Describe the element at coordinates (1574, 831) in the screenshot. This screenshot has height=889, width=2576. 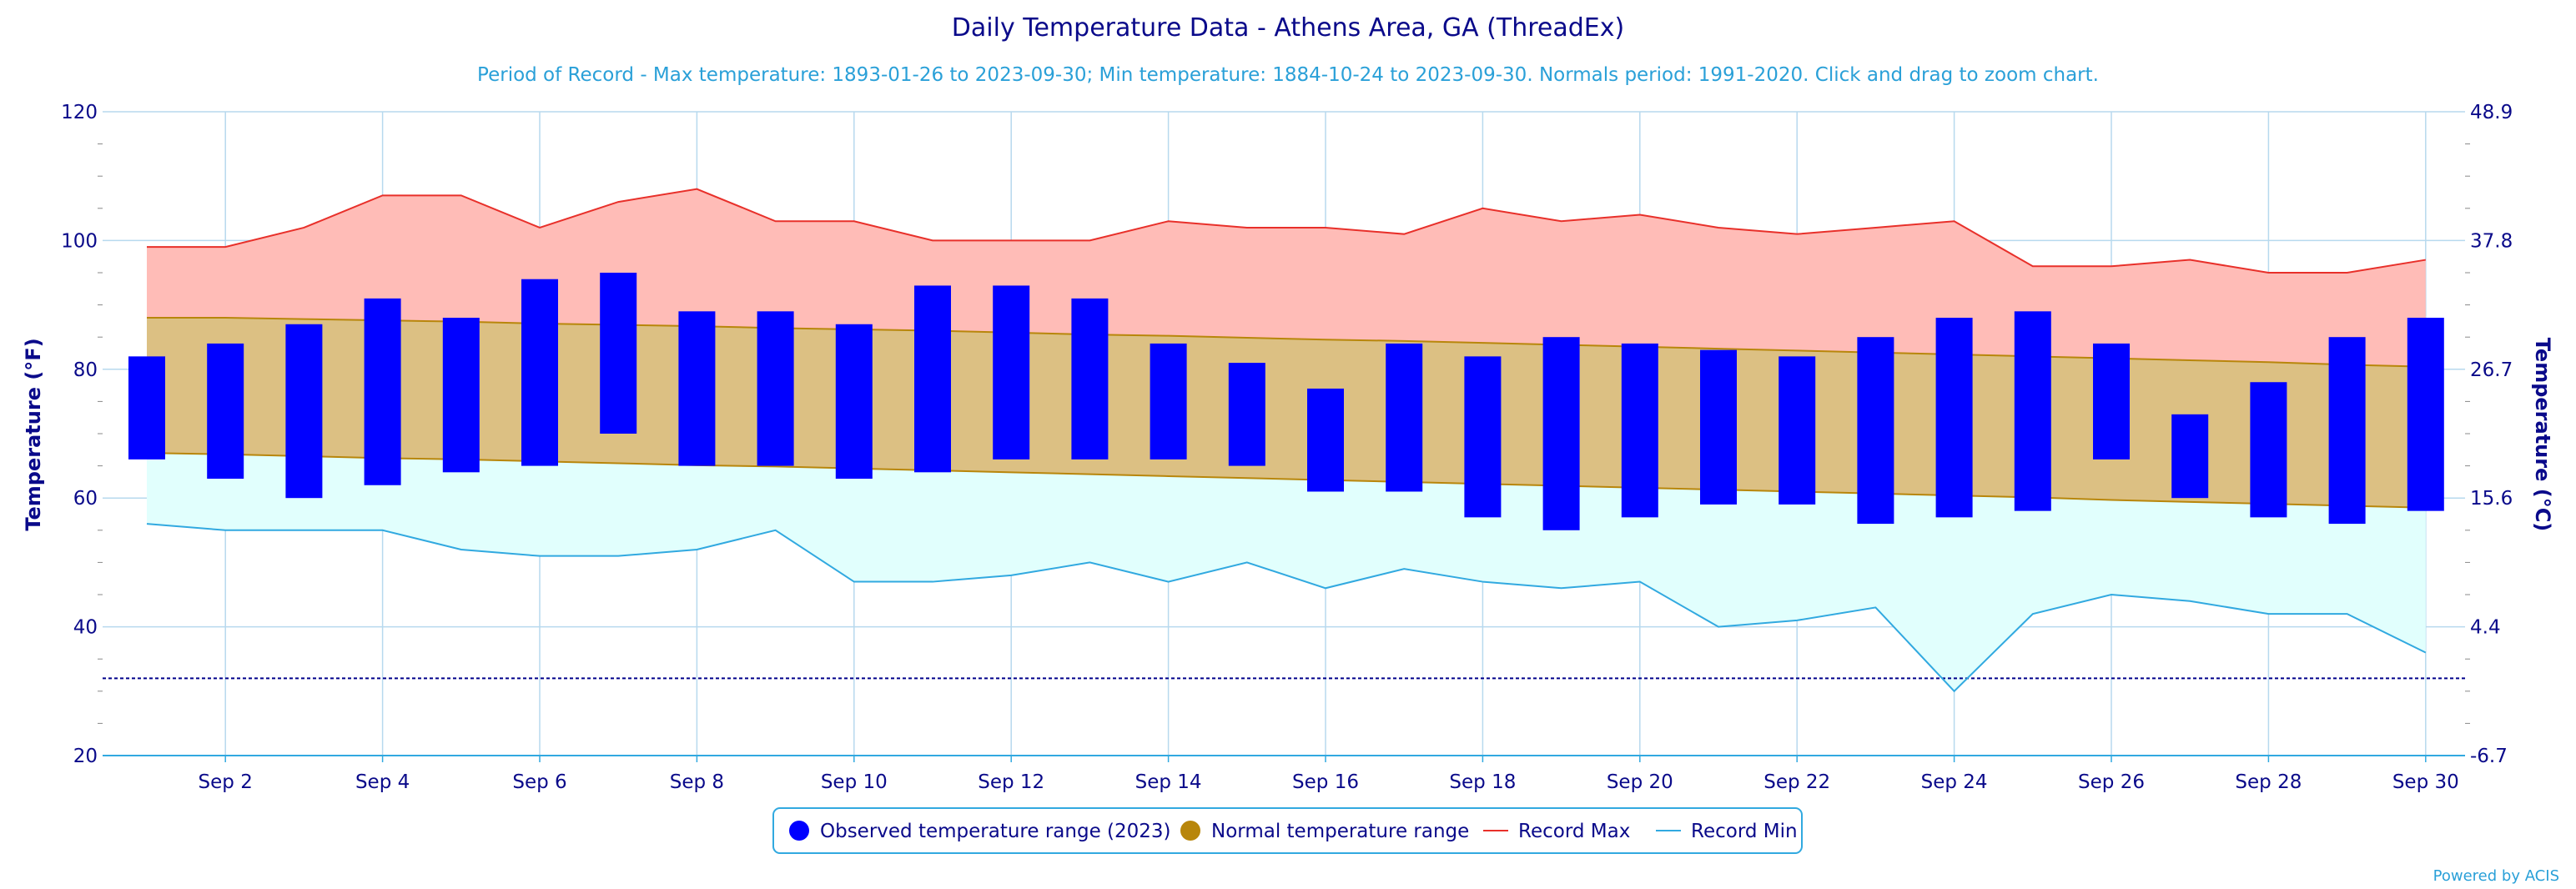
I see `legend-record-max-label: Record Max` at that location.